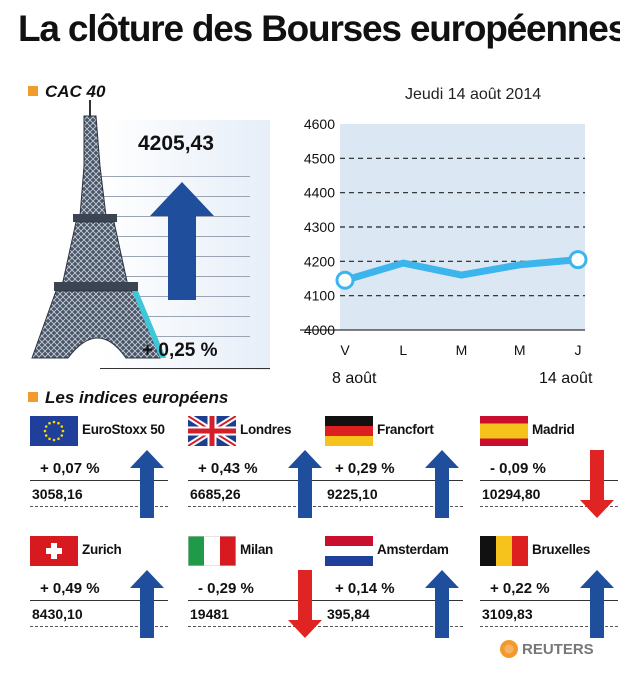 The width and height of the screenshot is (620, 675). I want to click on start-point, so click(345, 280).